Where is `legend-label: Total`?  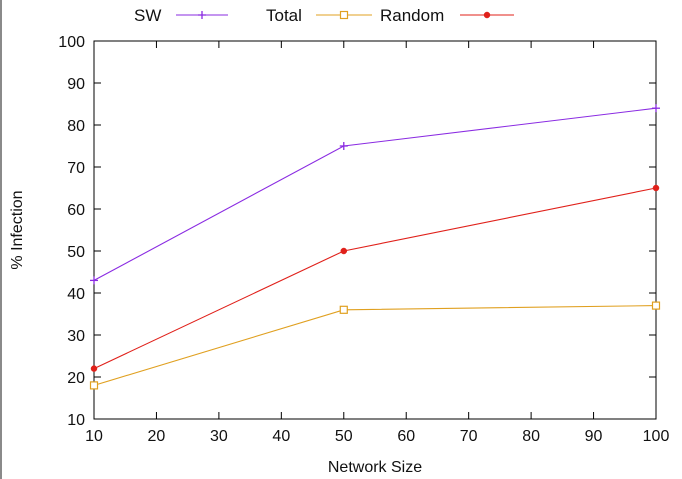 legend-label: Total is located at coordinates (284, 15).